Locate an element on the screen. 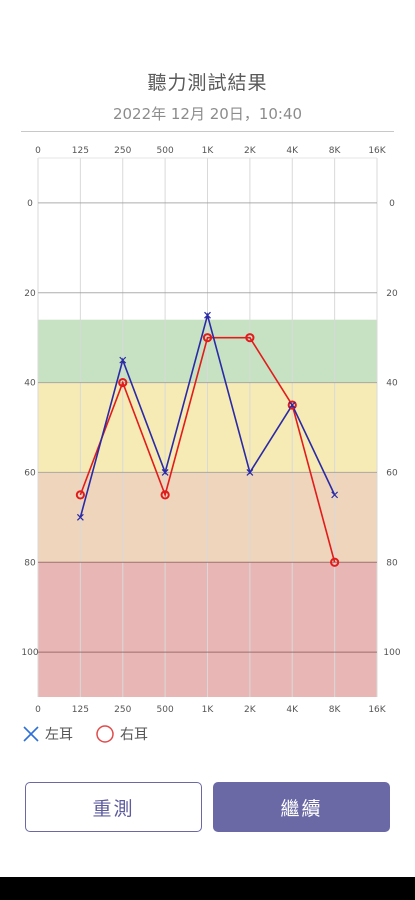  x-tick-label-top: 2K is located at coordinates (250, 151).